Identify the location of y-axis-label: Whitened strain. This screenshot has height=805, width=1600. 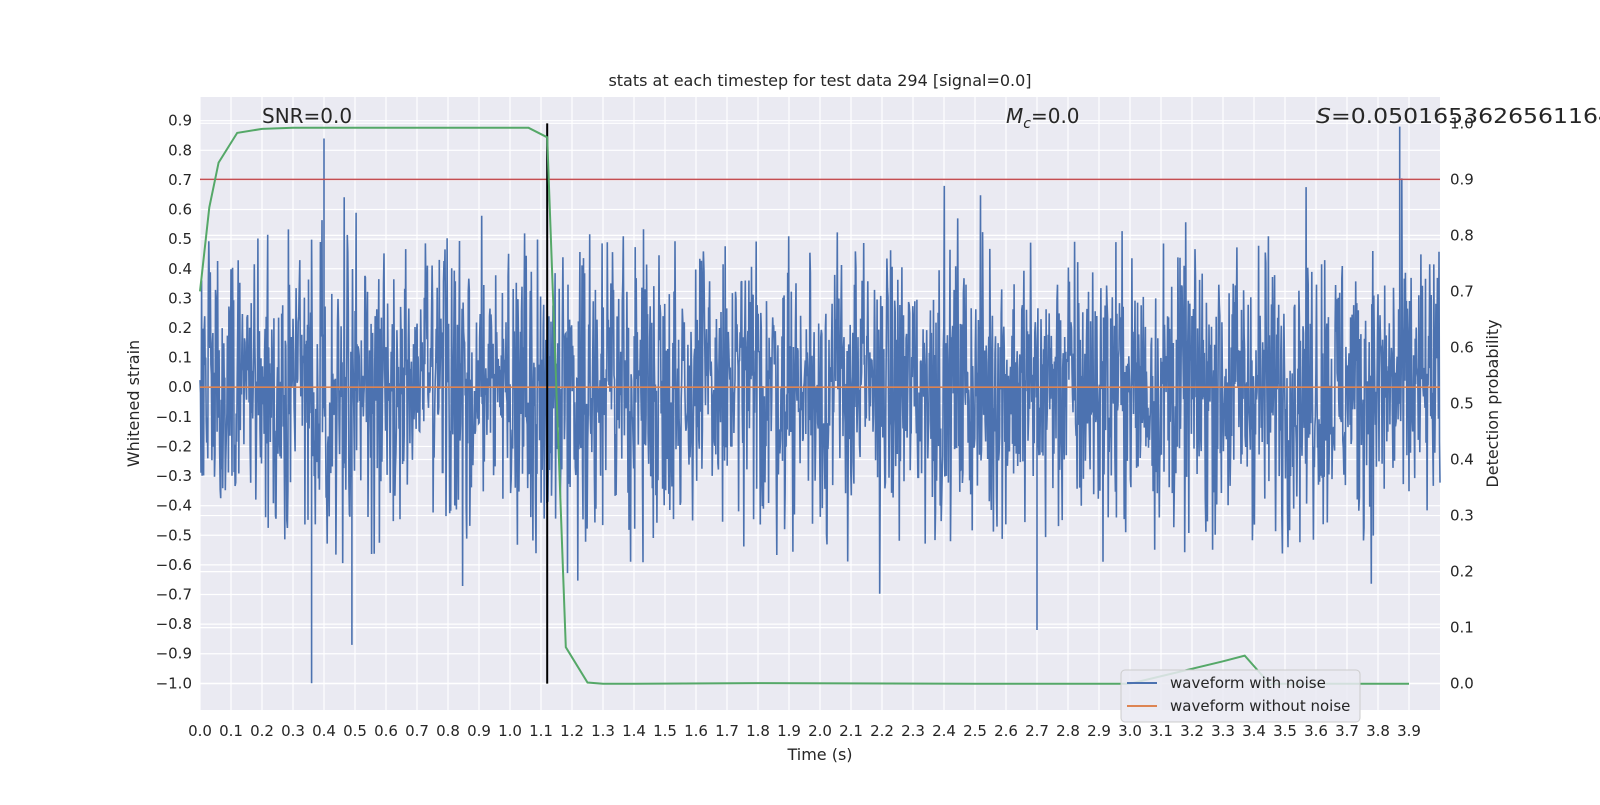
(133, 403).